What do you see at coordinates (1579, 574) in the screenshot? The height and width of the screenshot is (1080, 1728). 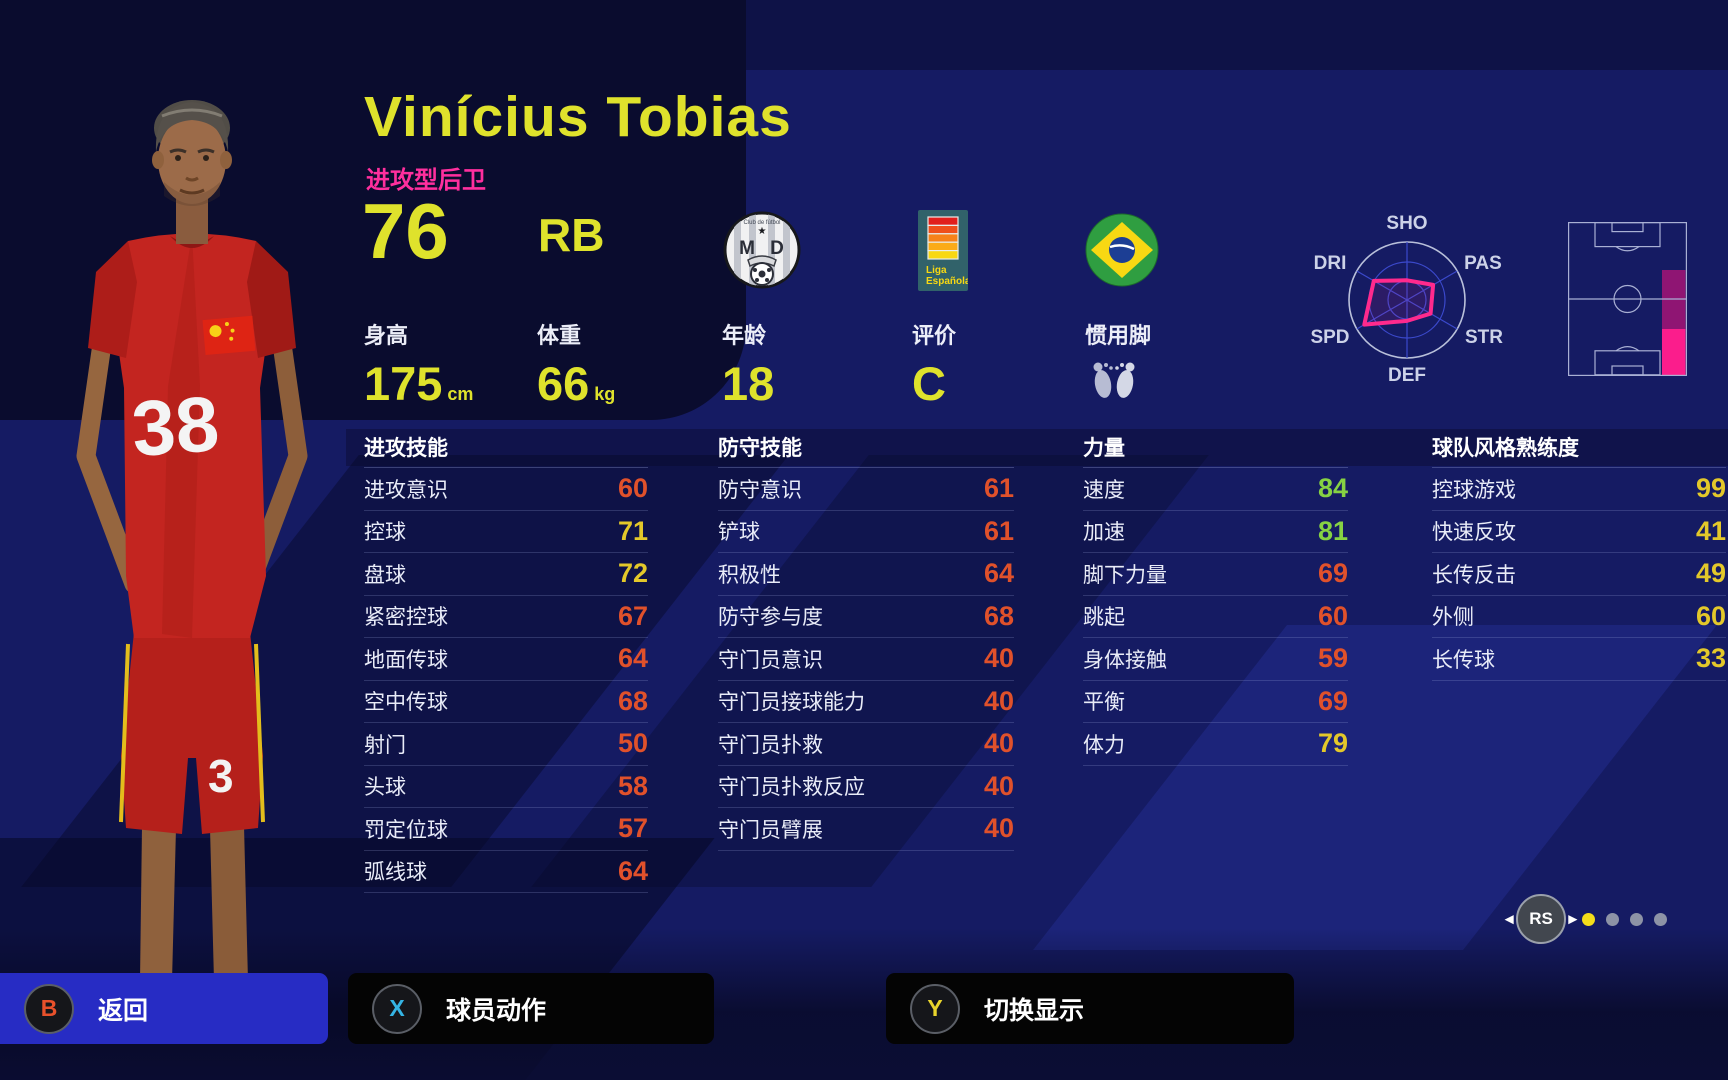 I see `stat-row: 长传反击 49` at bounding box center [1579, 574].